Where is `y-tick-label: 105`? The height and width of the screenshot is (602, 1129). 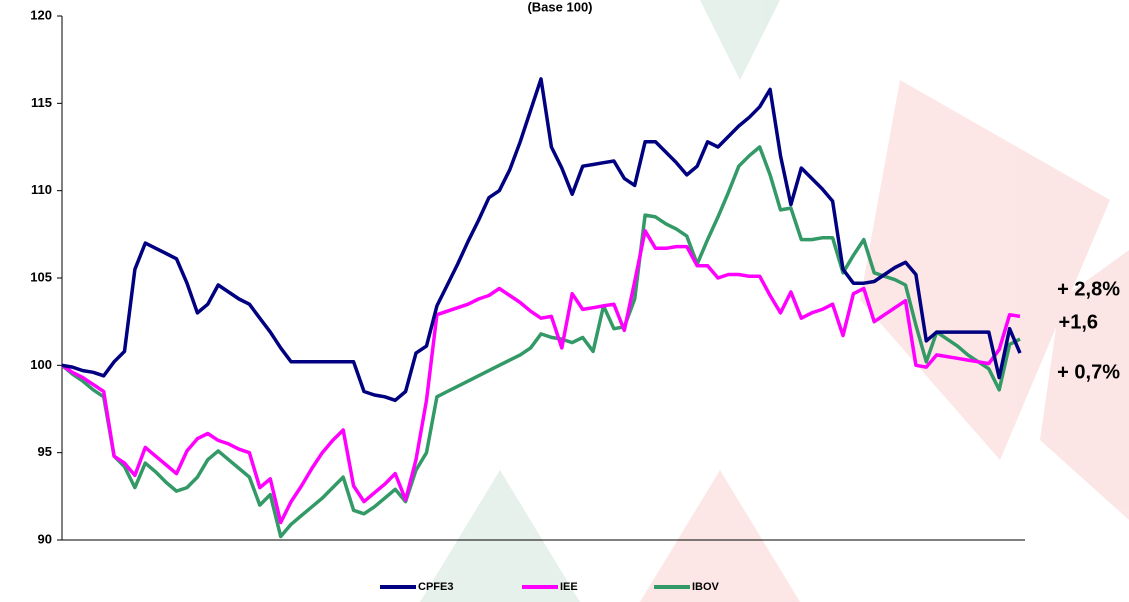 y-tick-label: 105 is located at coordinates (41, 276).